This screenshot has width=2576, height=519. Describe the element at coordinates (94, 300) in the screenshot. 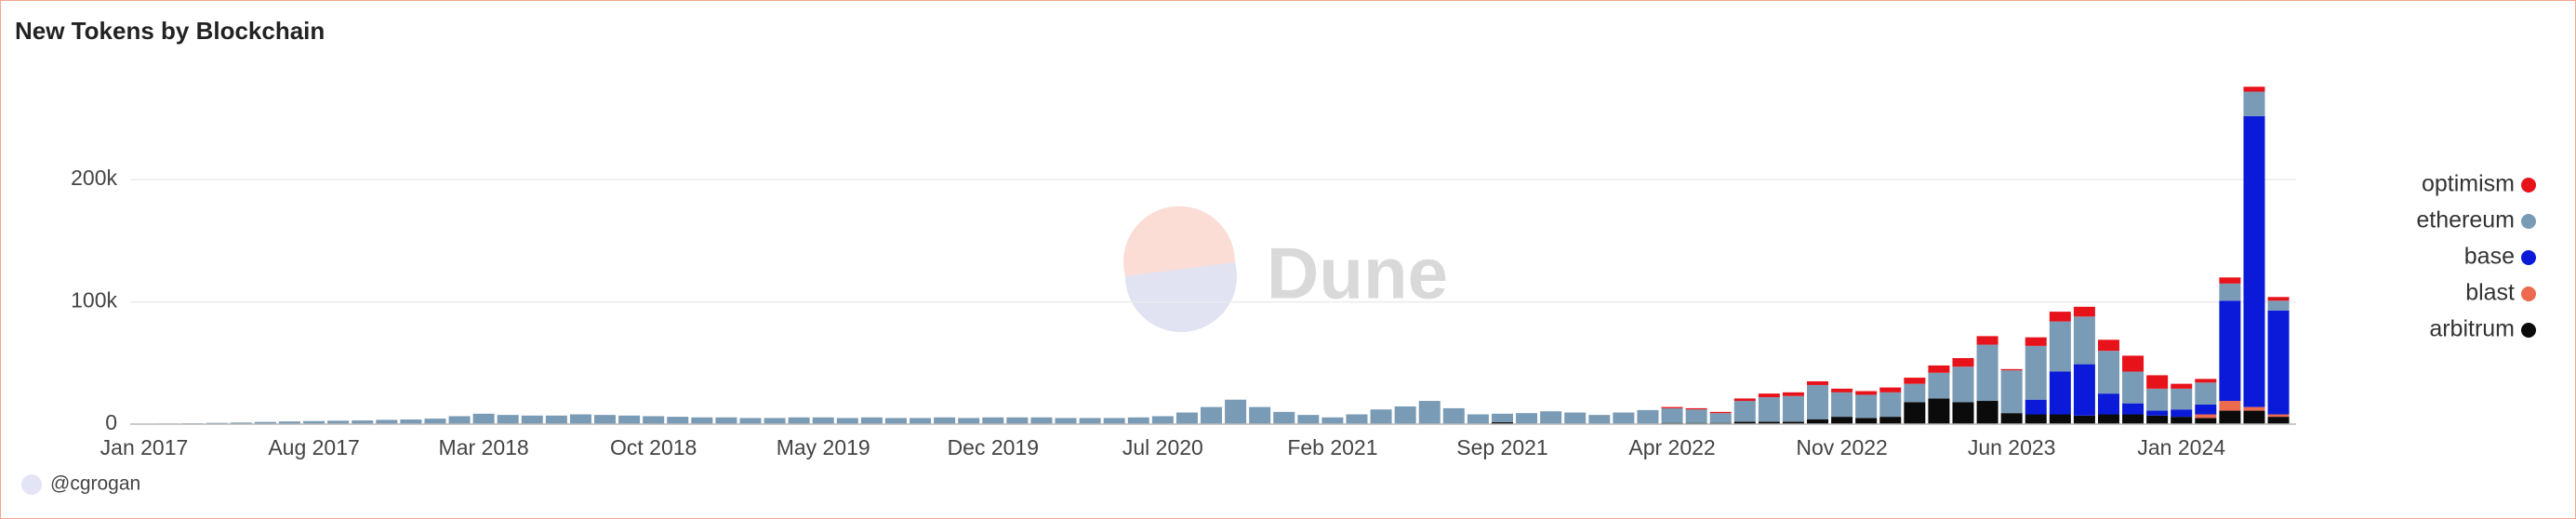

I see `y-tick-label: 100k` at that location.